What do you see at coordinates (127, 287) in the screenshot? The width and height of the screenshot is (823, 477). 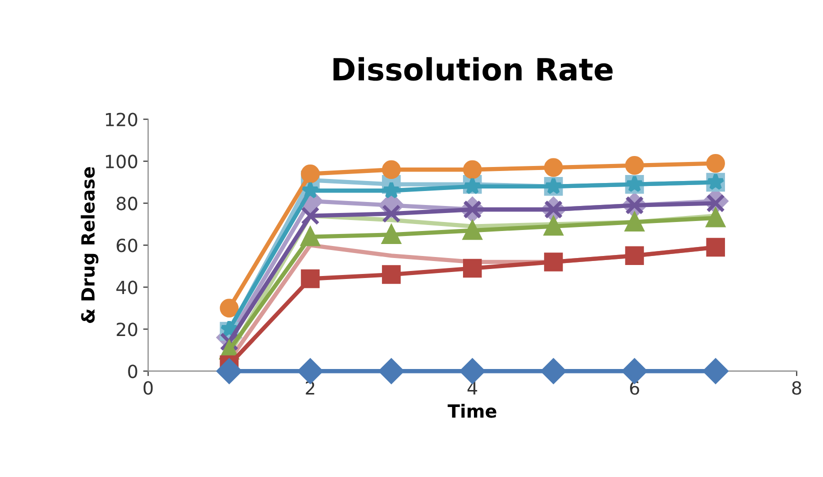 I see `y-tick-label: 40` at bounding box center [127, 287].